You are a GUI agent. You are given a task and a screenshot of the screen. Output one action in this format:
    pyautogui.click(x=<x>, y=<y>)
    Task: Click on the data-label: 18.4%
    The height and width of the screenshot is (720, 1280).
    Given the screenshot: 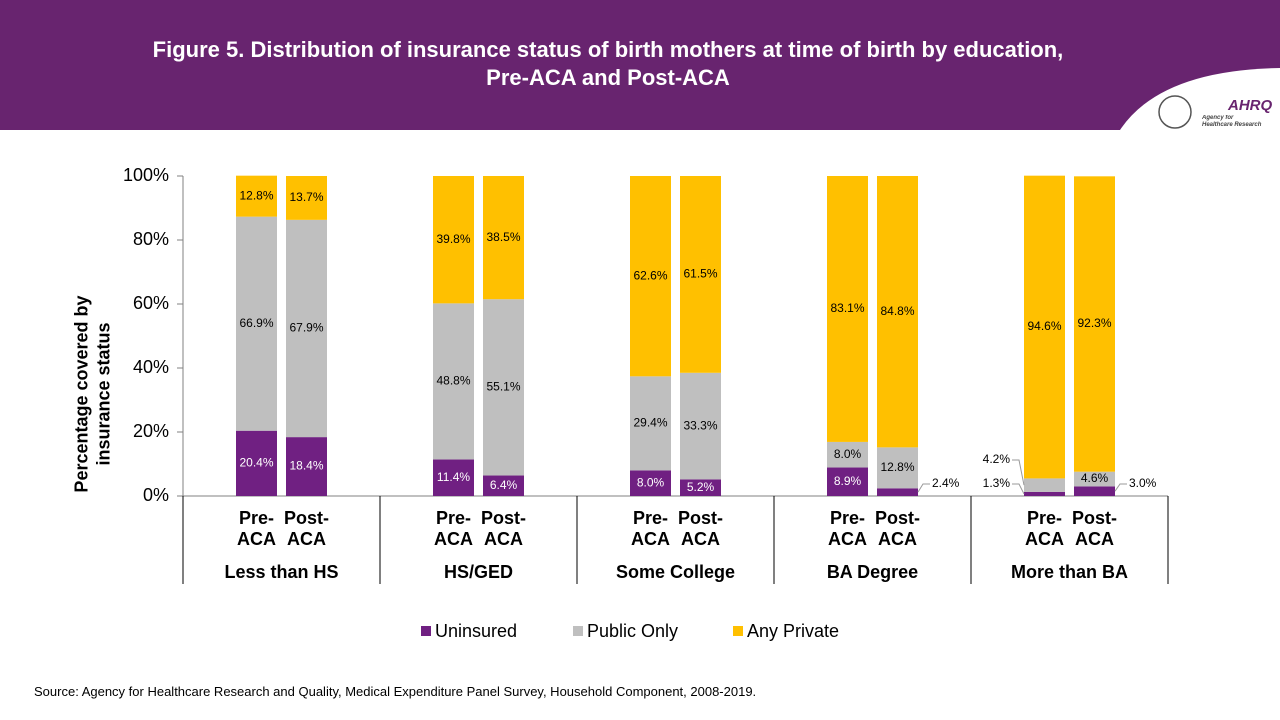 What is the action you would take?
    pyautogui.click(x=306, y=466)
    